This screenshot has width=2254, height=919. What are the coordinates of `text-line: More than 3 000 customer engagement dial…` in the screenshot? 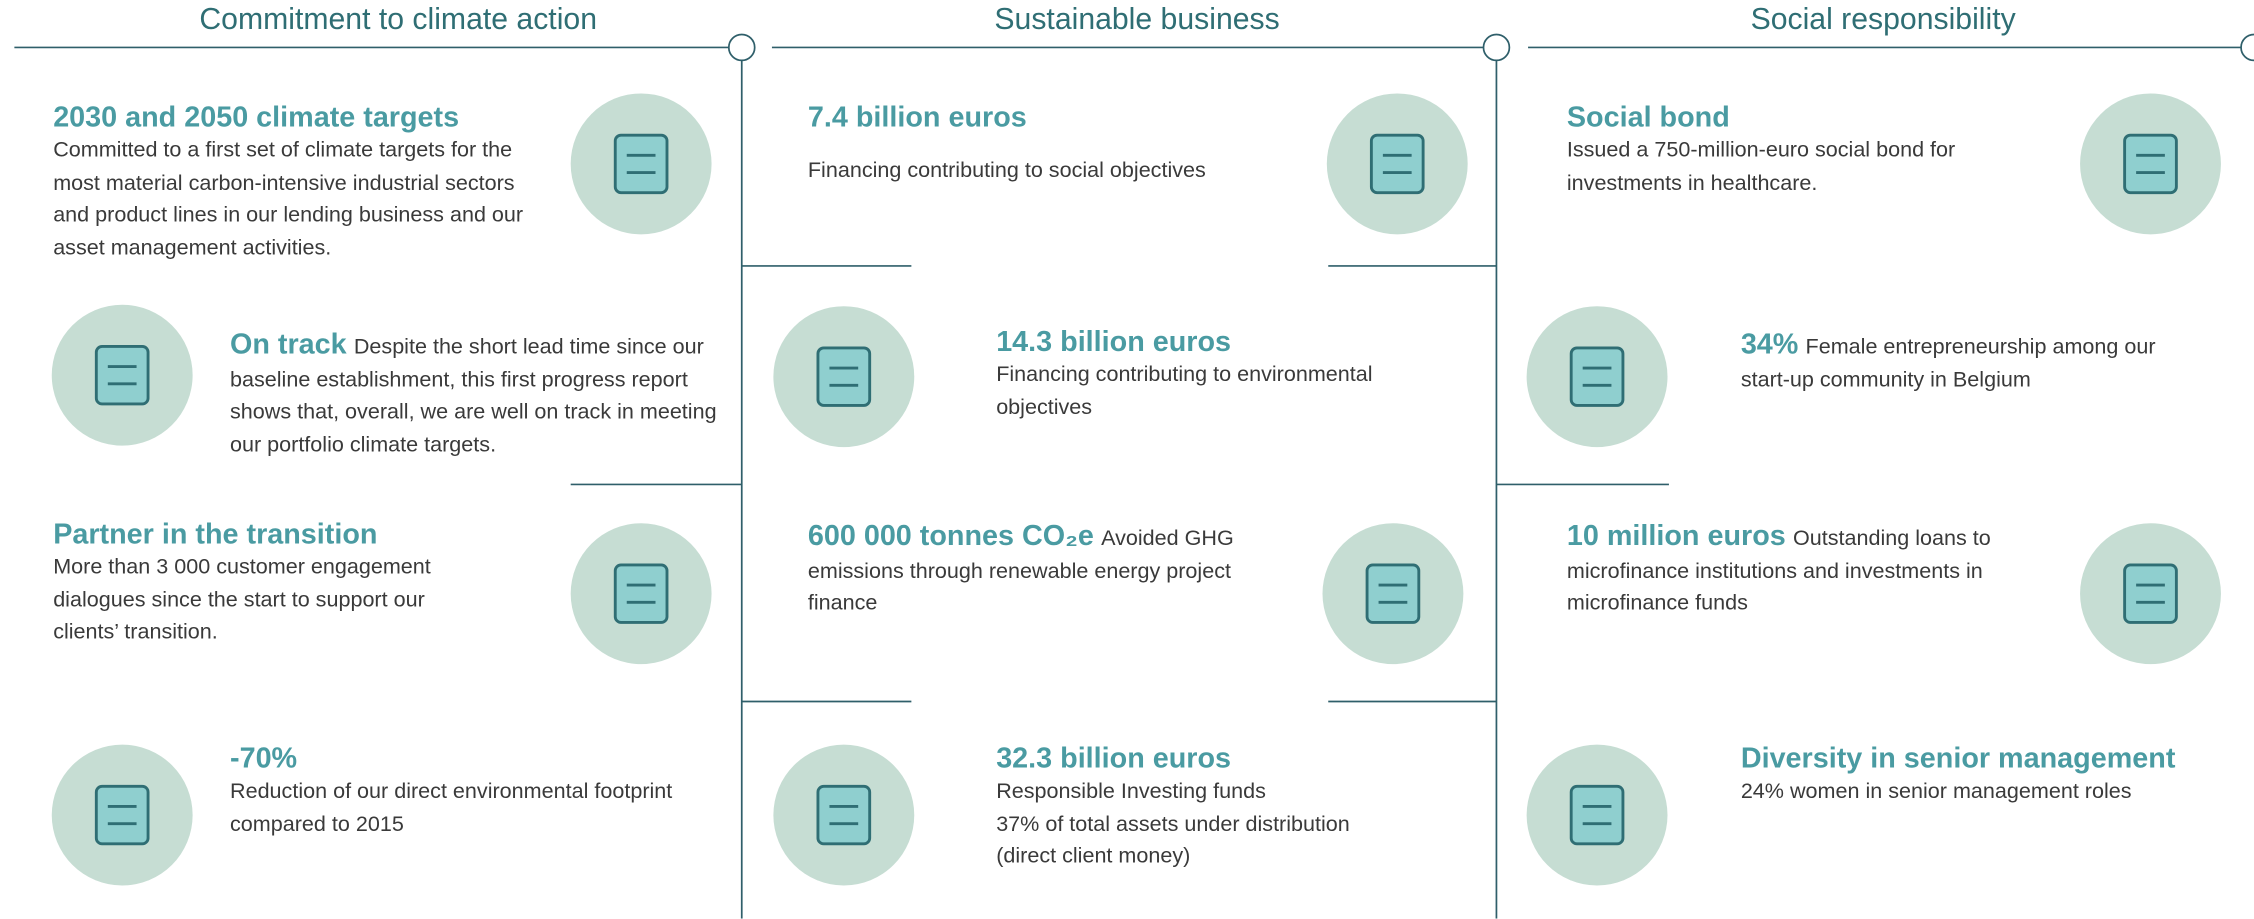 It's located at (242, 599).